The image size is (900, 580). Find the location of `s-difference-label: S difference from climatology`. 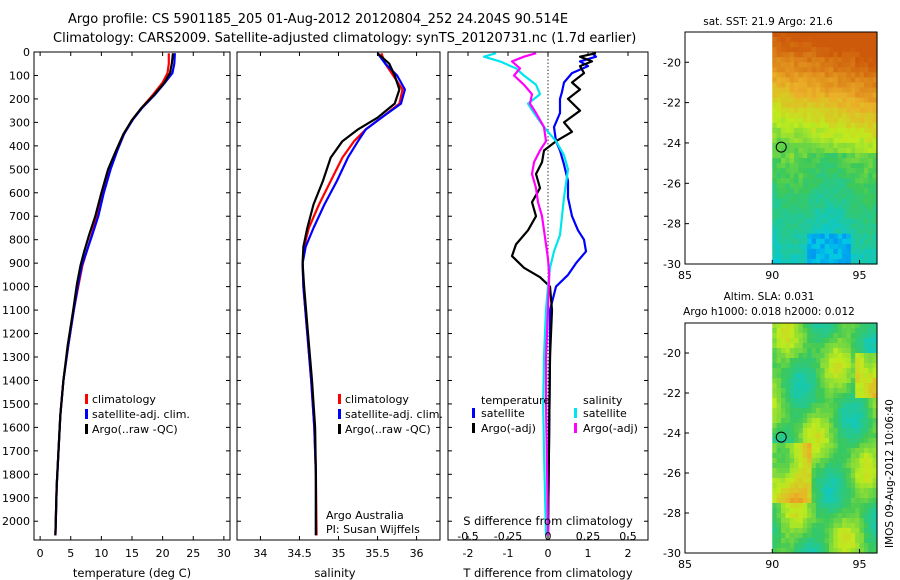

s-difference-label: S difference from climatology is located at coordinates (548, 521).